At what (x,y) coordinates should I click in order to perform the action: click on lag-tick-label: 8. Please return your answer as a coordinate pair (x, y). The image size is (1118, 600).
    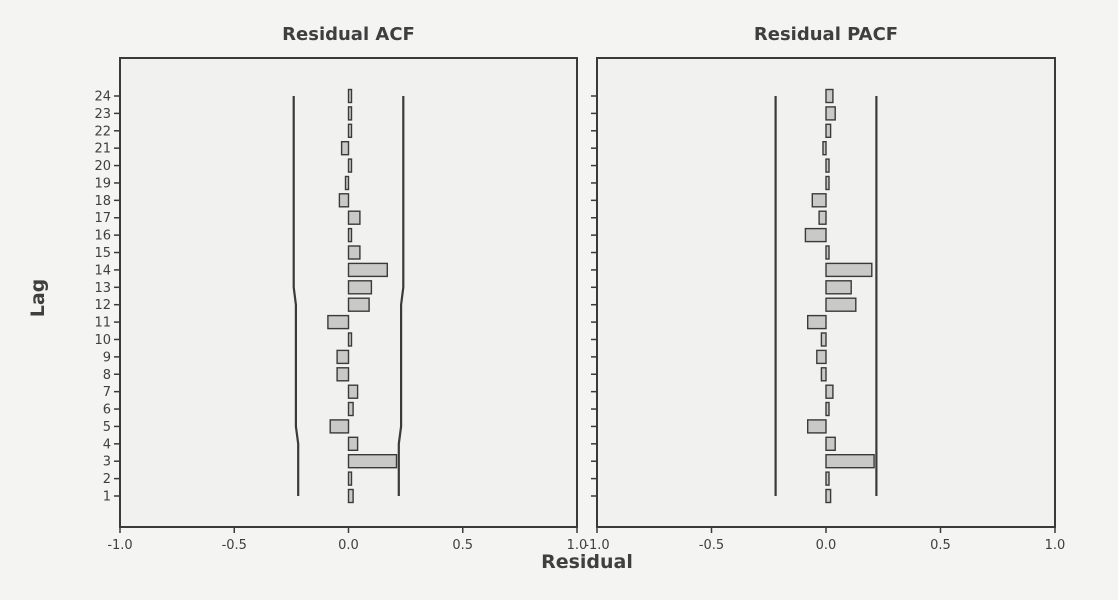
    Looking at the image, I should click on (107, 375).